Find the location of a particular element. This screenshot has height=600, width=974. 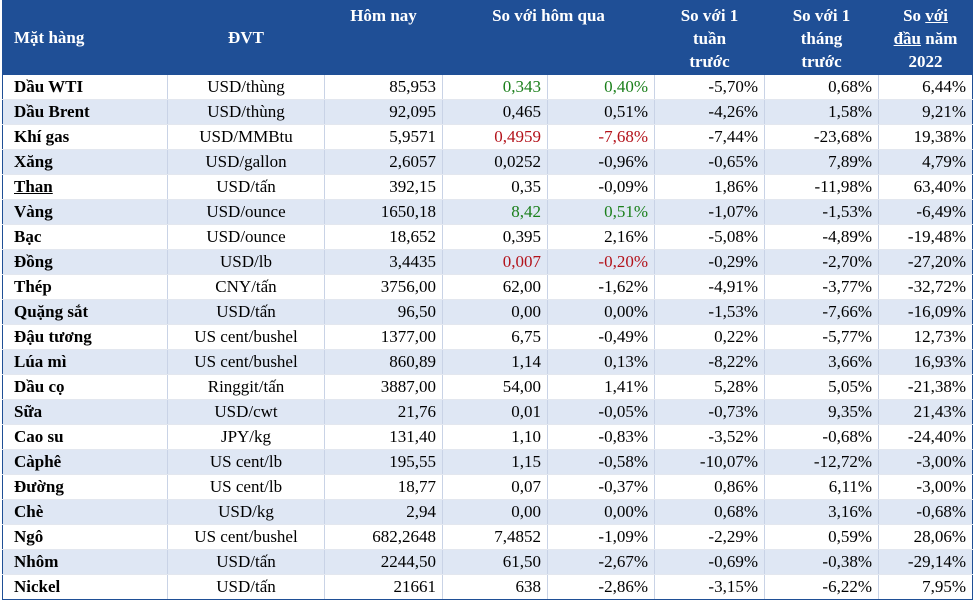

cell-item: Dầu WTI is located at coordinates (85, 87).